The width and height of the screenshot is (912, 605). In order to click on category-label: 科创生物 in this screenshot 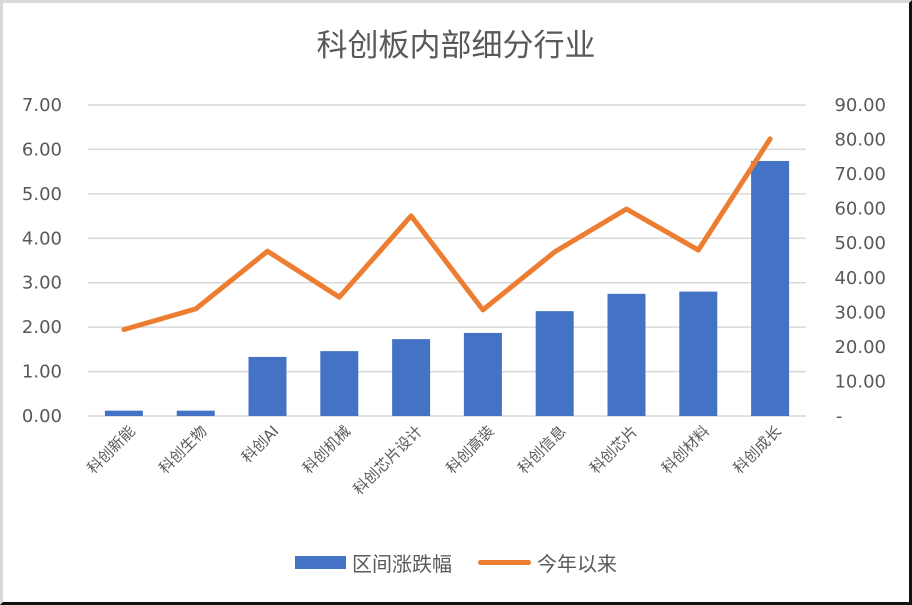, I will do `click(182, 449)`.